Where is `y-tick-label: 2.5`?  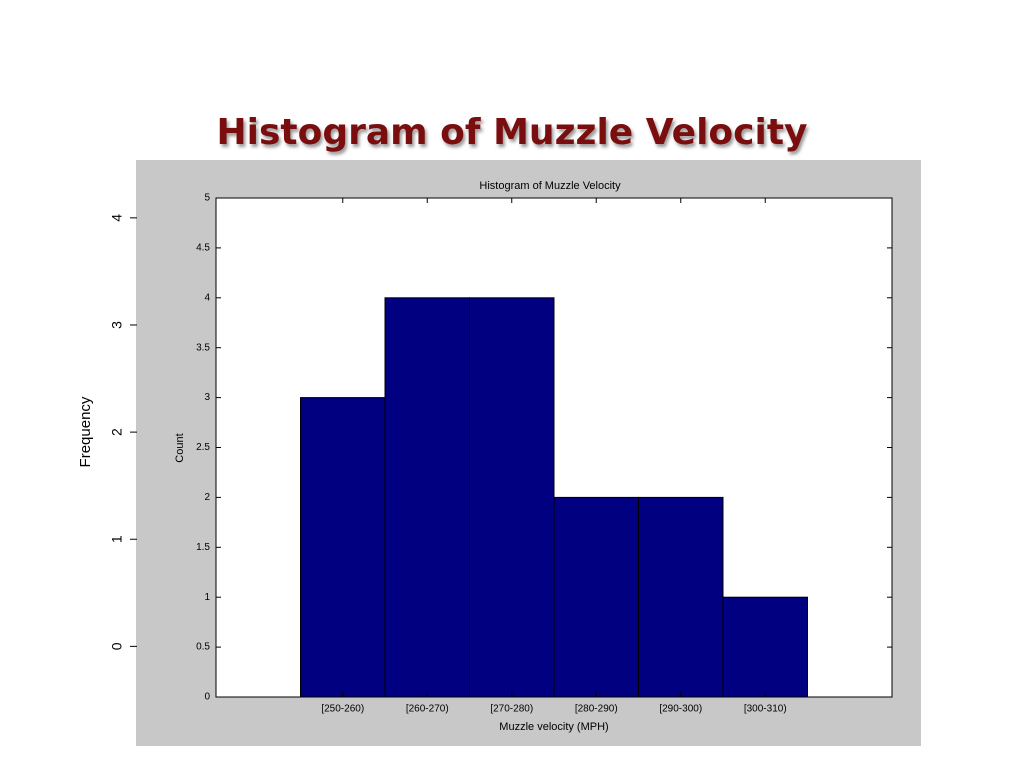
y-tick-label: 2.5 is located at coordinates (203, 447).